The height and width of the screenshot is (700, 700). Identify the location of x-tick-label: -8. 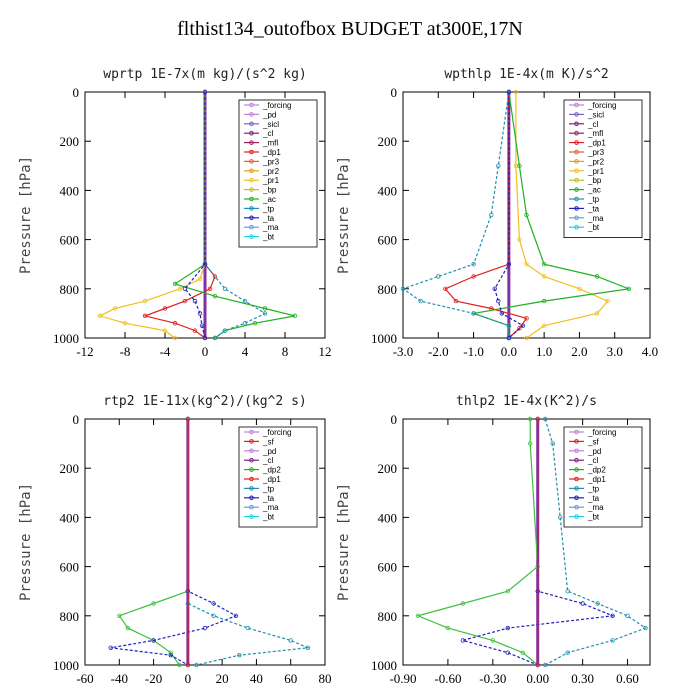
(125, 351).